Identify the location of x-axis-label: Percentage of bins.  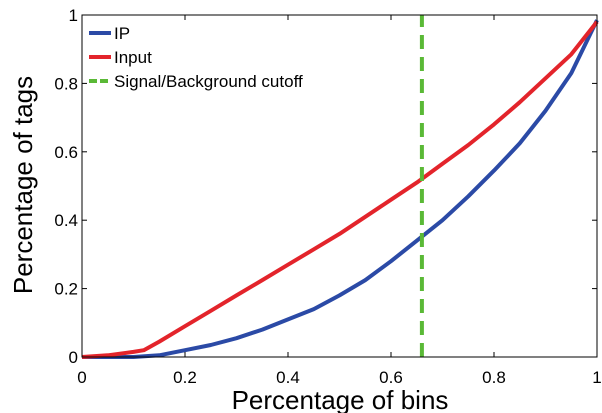
(340, 399).